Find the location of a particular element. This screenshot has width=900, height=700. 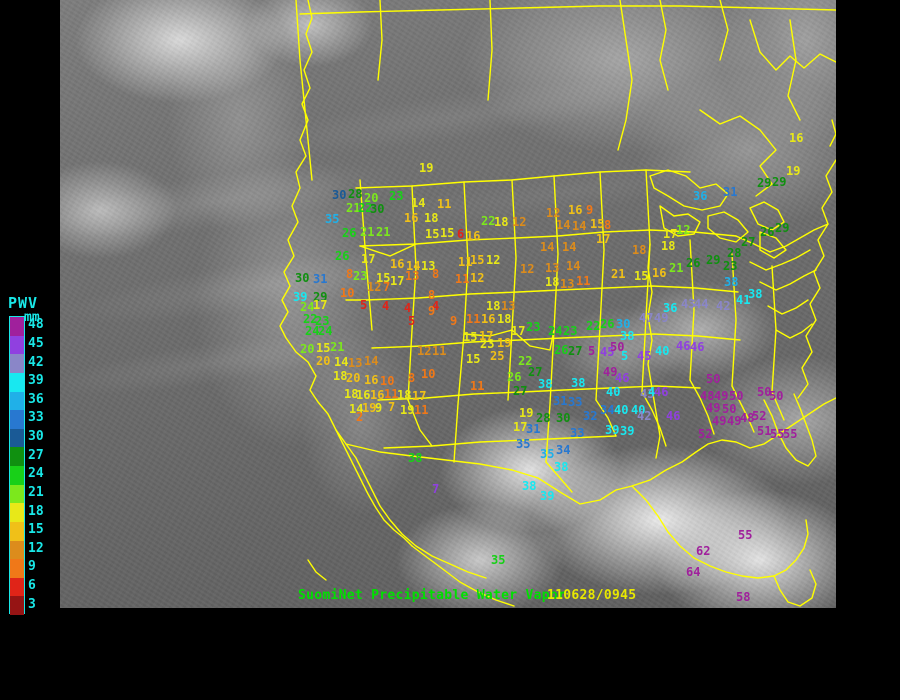

pwv-value: 27 is located at coordinates (575, 351).